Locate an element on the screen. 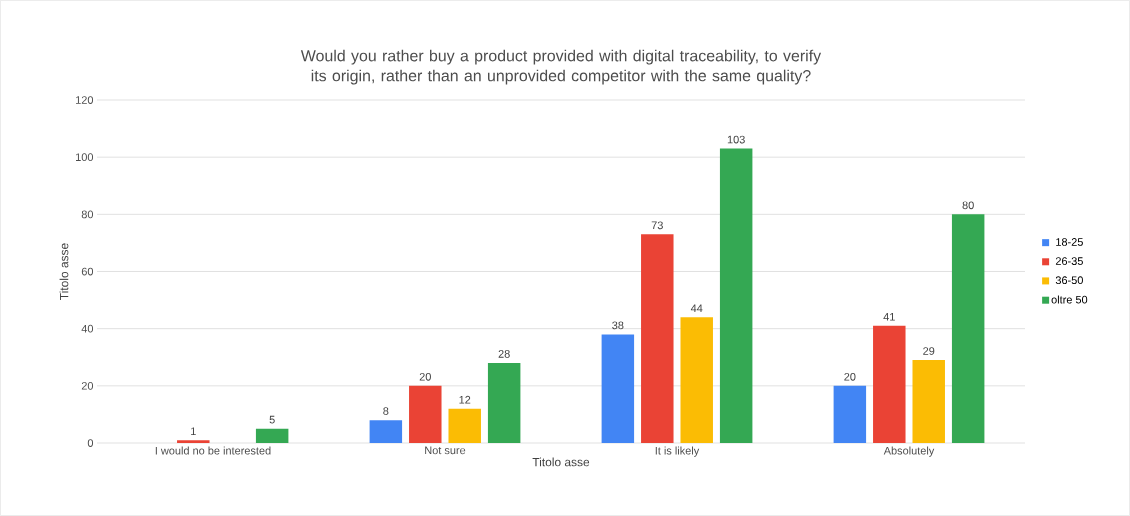 The image size is (1130, 516). data-label: 41 is located at coordinates (889, 317).